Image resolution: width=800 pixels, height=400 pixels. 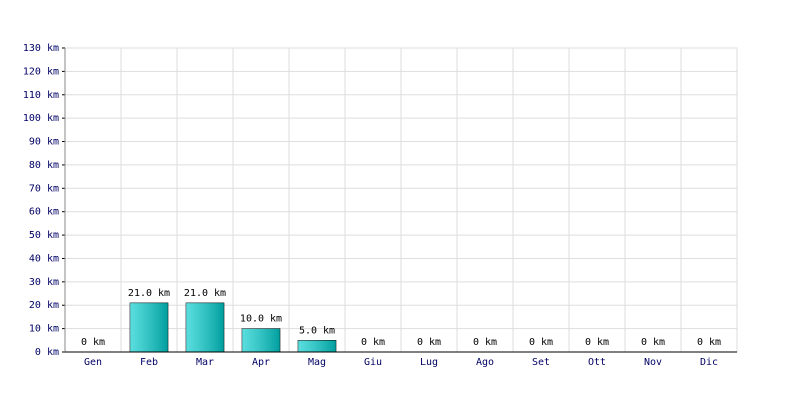 What do you see at coordinates (709, 362) in the screenshot?
I see `x-tick-label: Dic` at bounding box center [709, 362].